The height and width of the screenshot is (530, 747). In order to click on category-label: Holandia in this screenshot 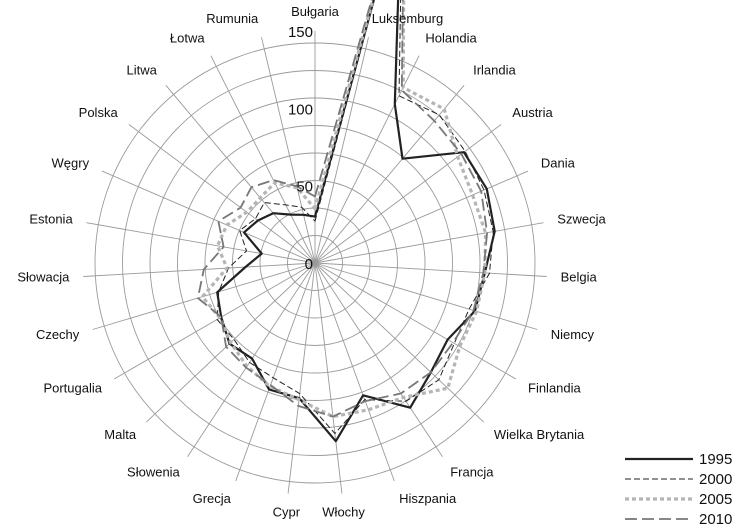, I will do `click(451, 38)`.